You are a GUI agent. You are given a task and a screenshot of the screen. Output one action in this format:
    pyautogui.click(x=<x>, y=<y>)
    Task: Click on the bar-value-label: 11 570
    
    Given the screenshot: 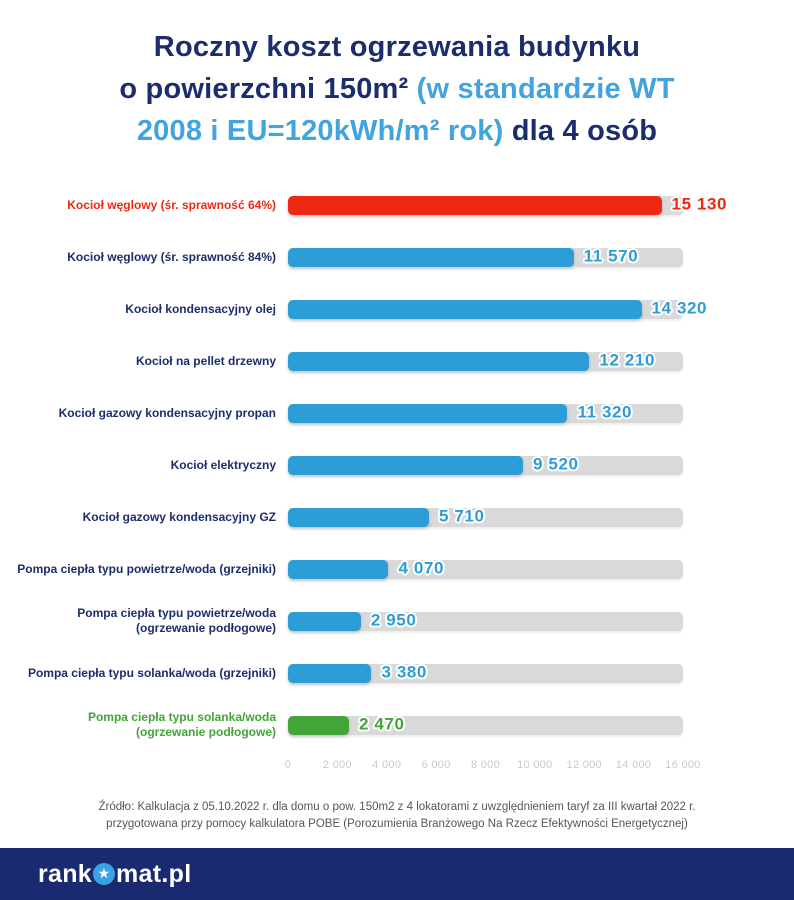 What is the action you would take?
    pyautogui.click(x=611, y=256)
    